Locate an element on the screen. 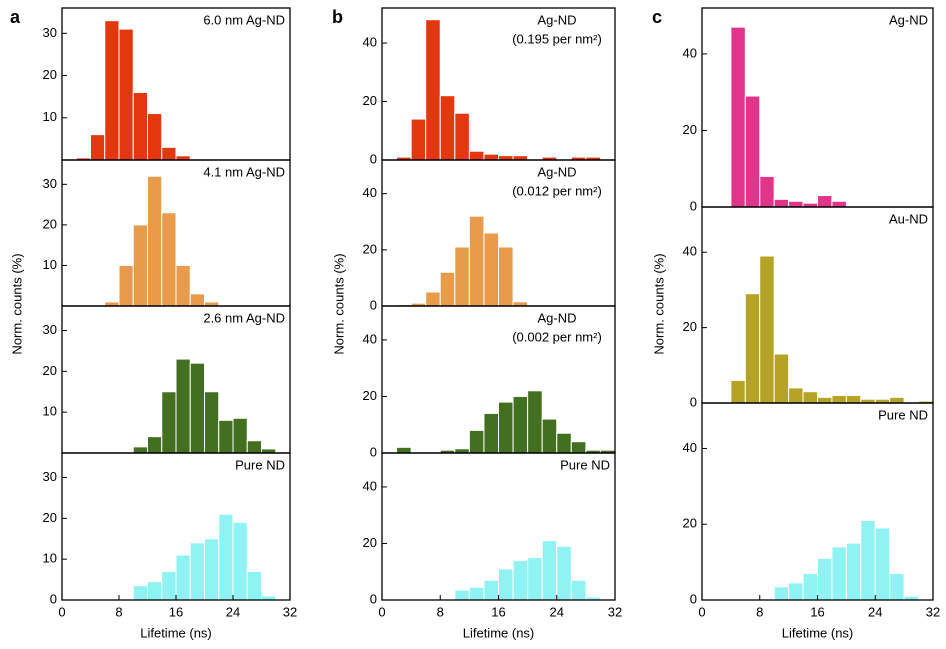 The image size is (946, 649). x-tick-label: 16 is located at coordinates (176, 611).